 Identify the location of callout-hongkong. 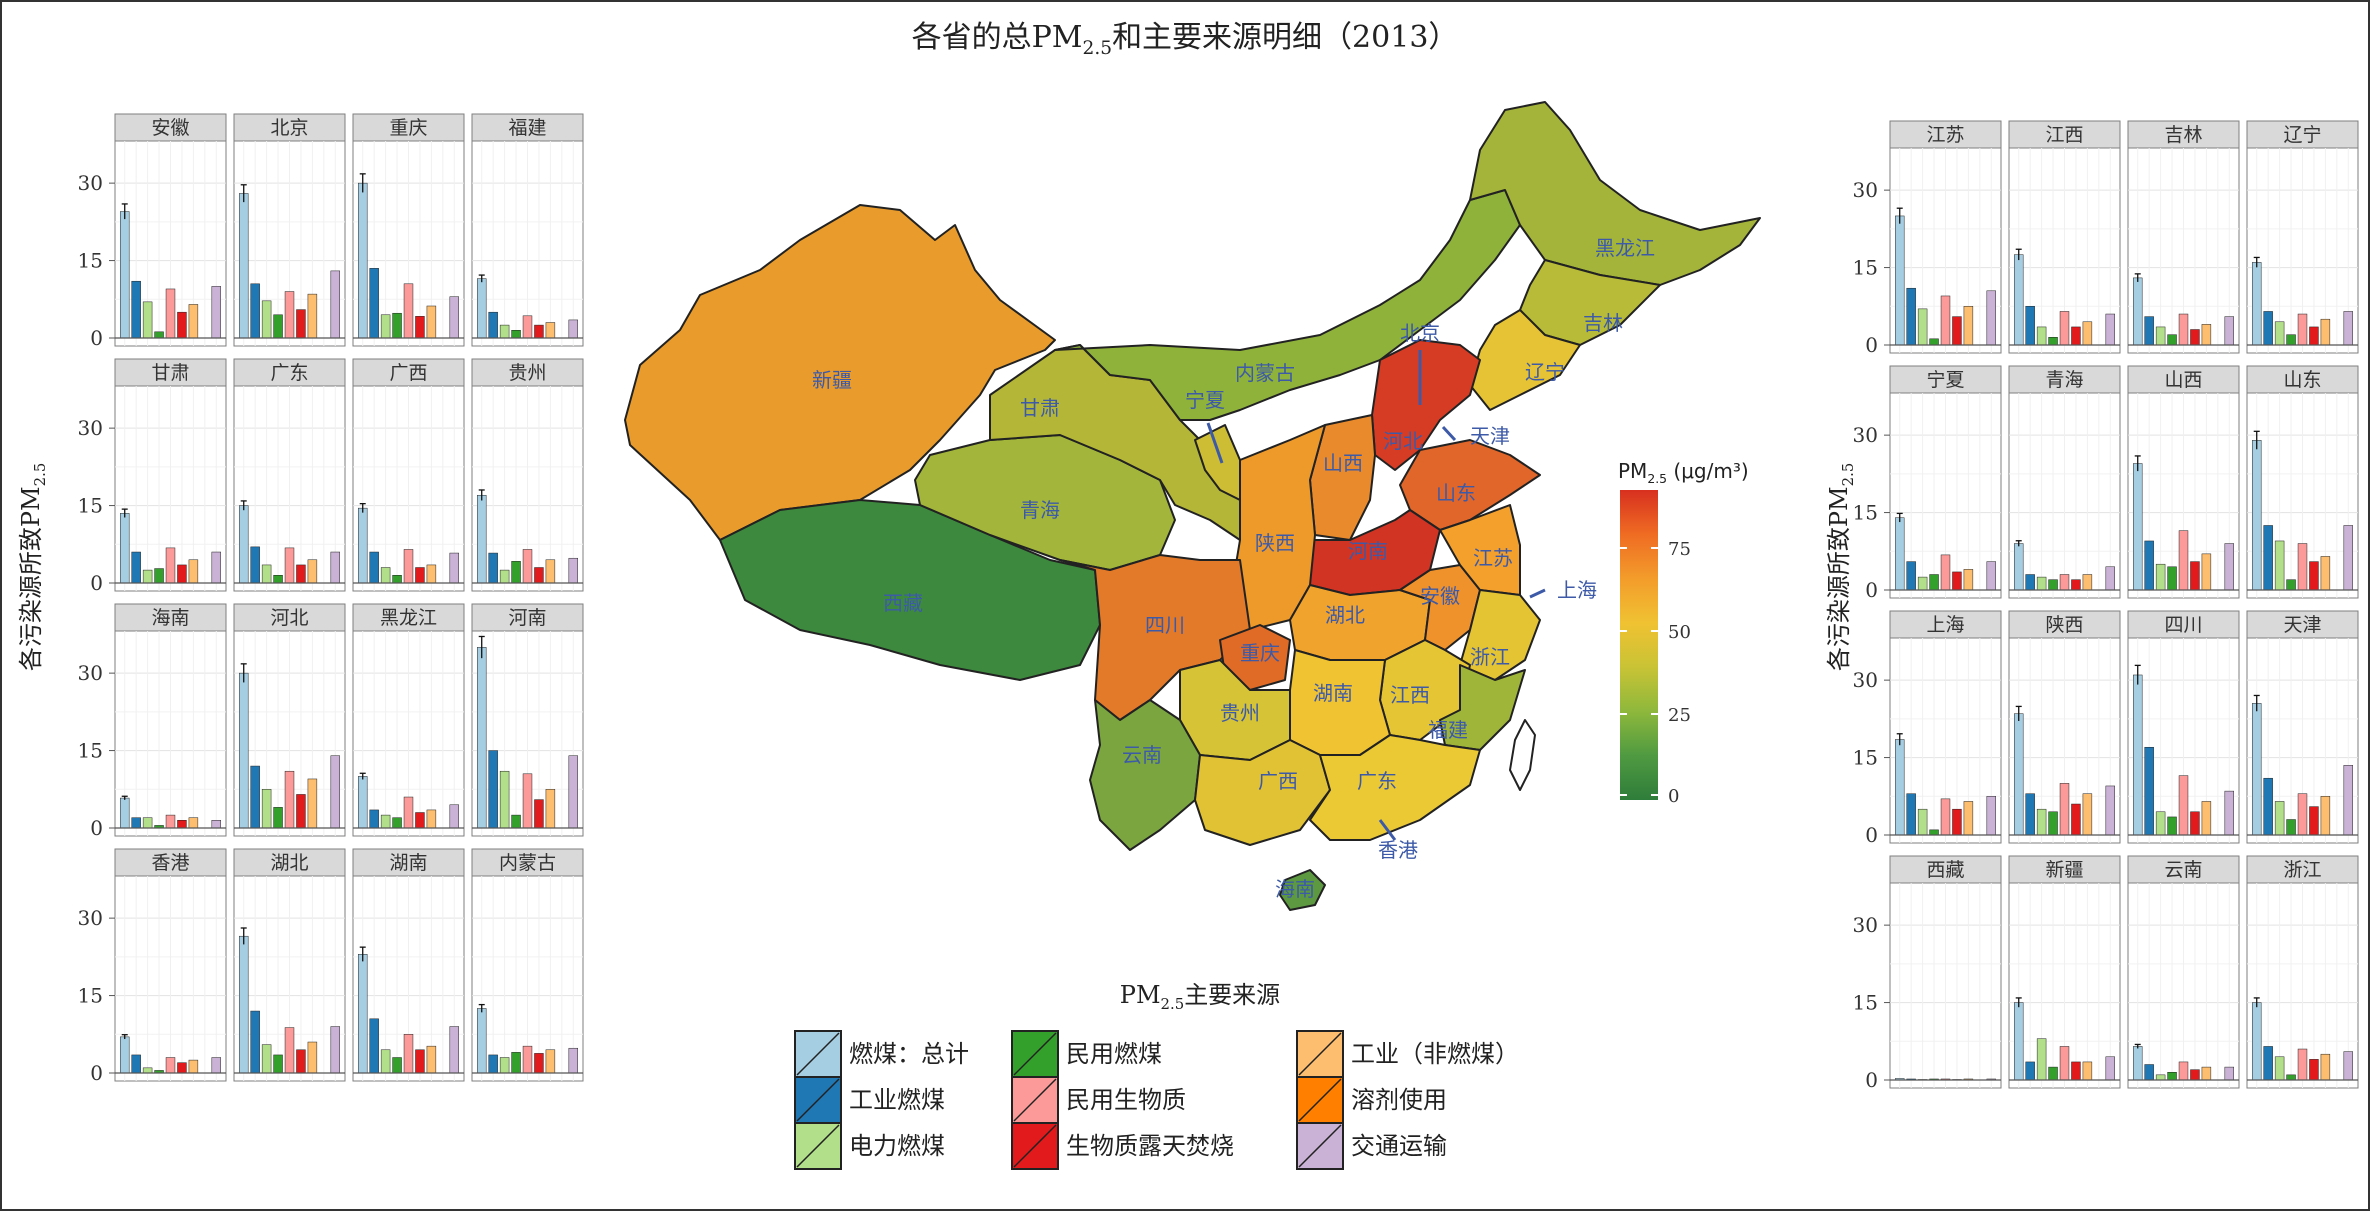
(1387, 830).